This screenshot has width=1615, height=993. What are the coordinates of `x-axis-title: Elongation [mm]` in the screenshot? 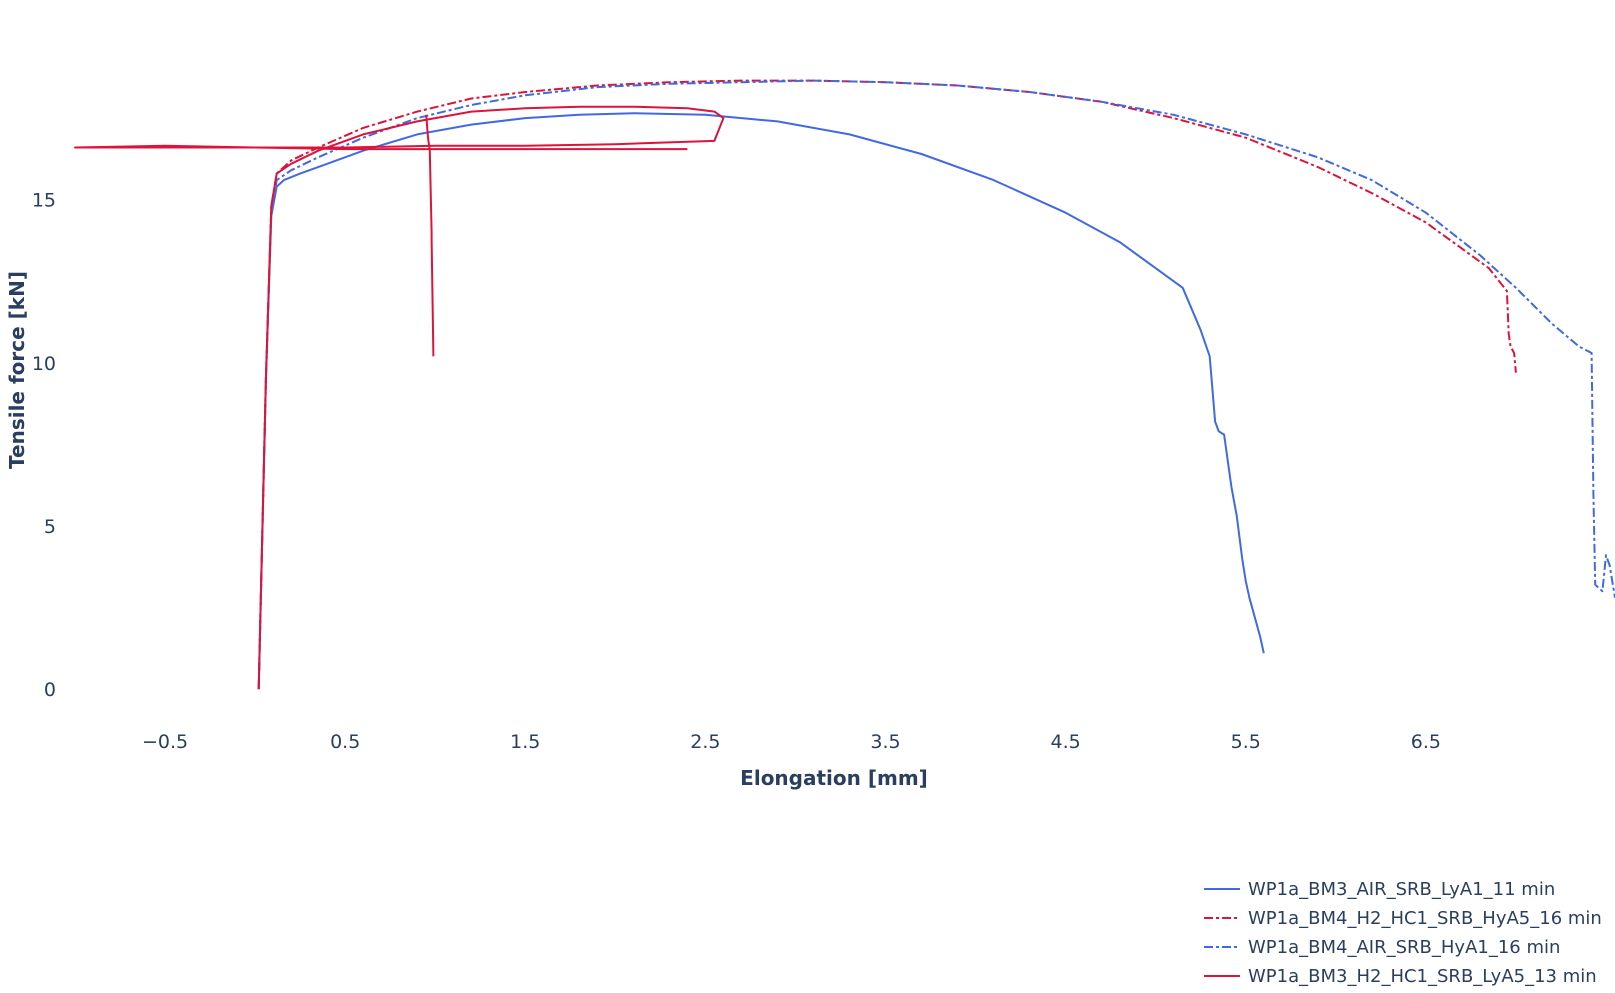 It's located at (834, 778).